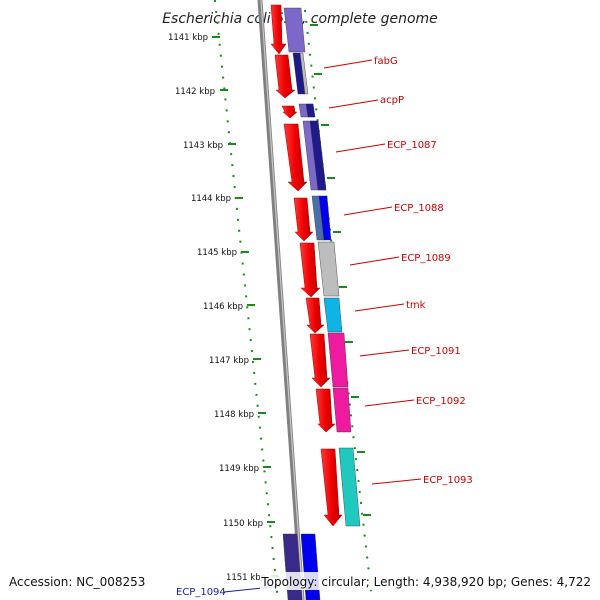 This screenshot has width=600, height=600. What do you see at coordinates (229, 361) in the screenshot?
I see `scale-label-1147: 1147 kbp` at bounding box center [229, 361].